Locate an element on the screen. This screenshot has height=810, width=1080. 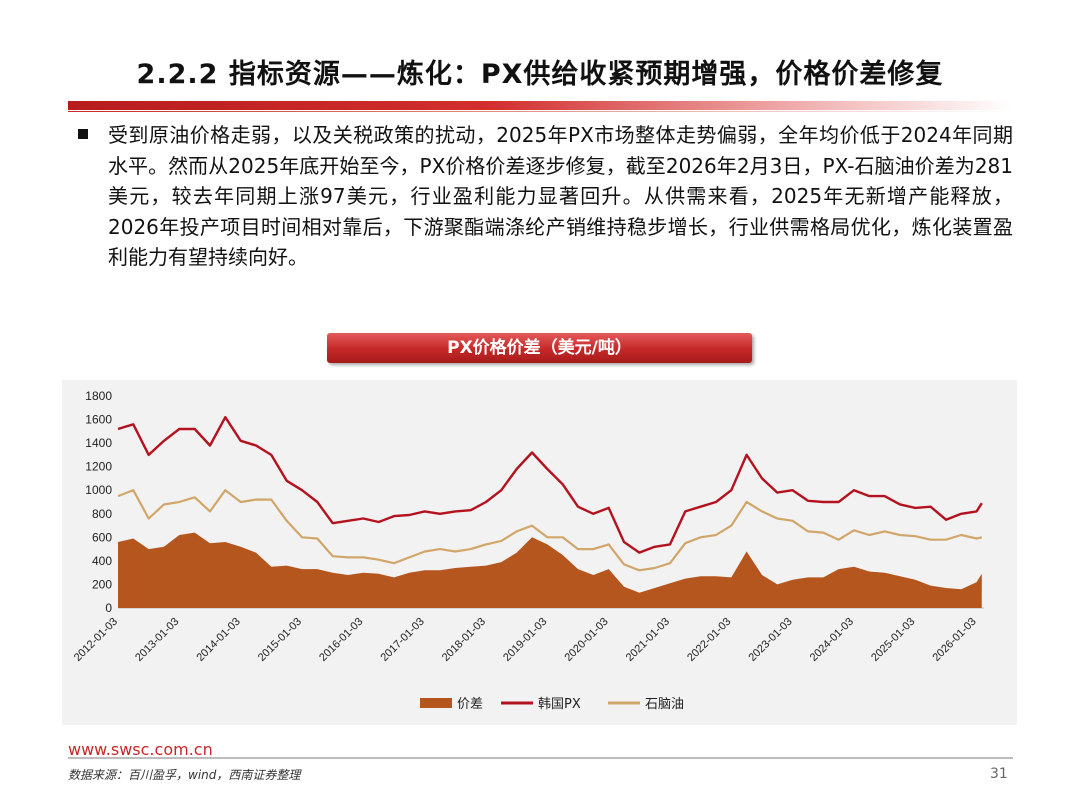
x-tick-label: 2013-01-03 is located at coordinates (157, 640).